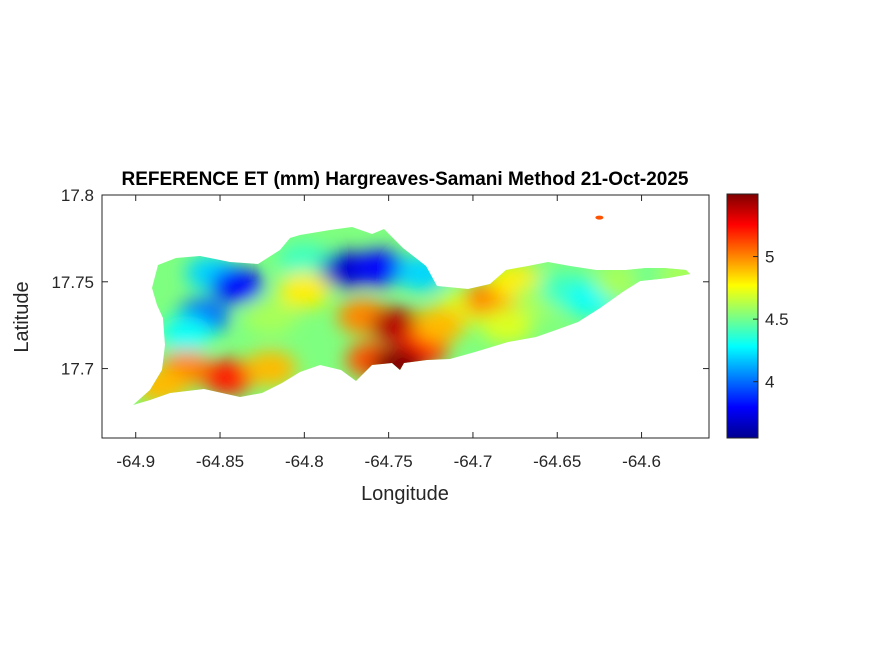 The image size is (875, 656). What do you see at coordinates (22, 316) in the screenshot?
I see `y-axis-label: Latitude` at bounding box center [22, 316].